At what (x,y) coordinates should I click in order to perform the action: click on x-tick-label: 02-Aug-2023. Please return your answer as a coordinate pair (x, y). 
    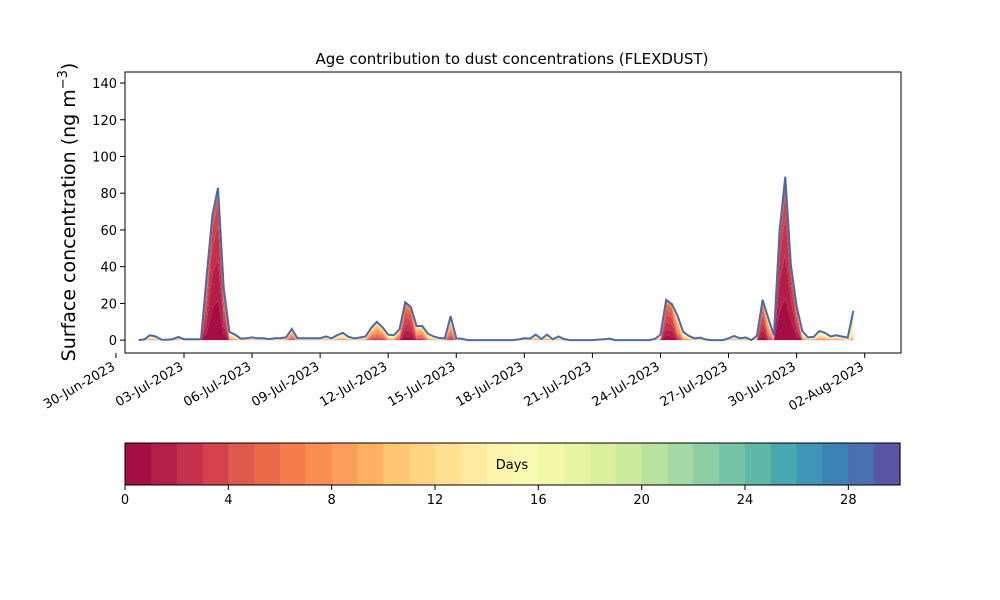
    Looking at the image, I should click on (826, 386).